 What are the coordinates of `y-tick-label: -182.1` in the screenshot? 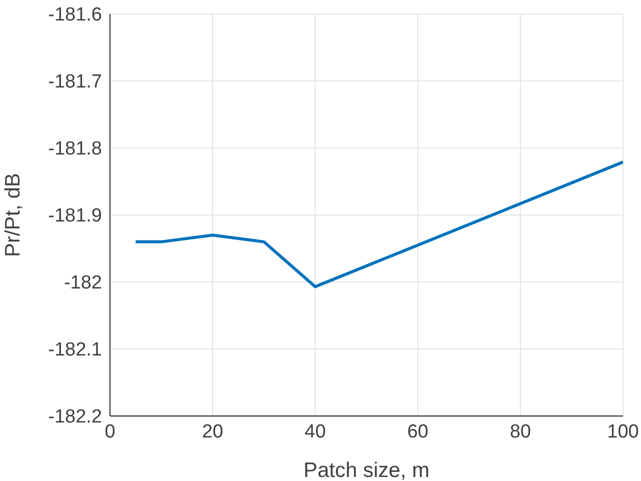 It's located at (75, 350).